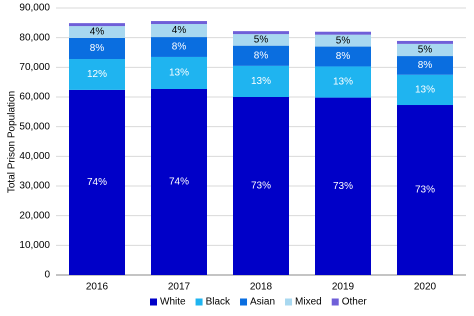  What do you see at coordinates (34, 126) in the screenshot?
I see `y-tick-label: 50,000` at bounding box center [34, 126].